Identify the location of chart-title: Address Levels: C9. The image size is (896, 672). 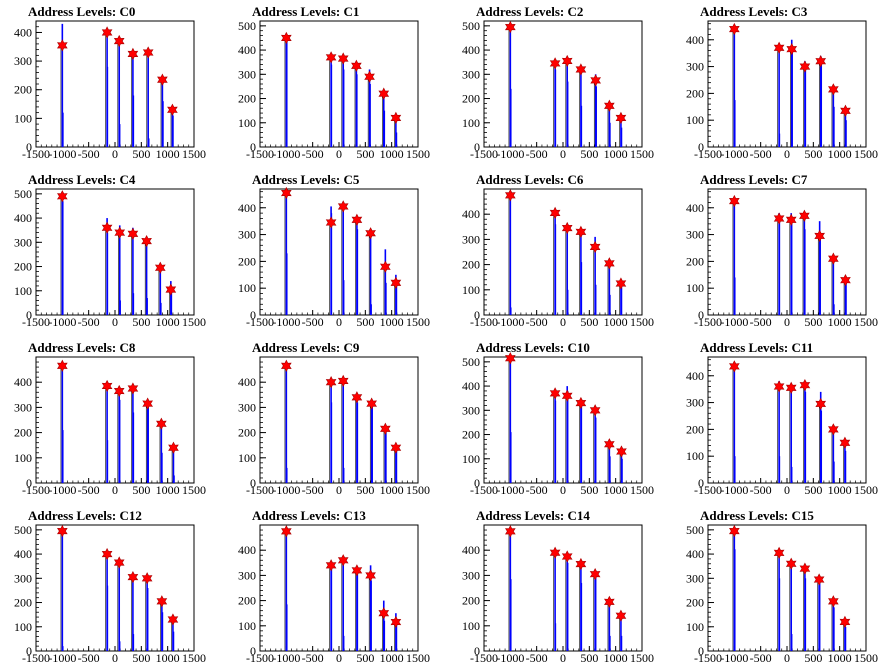
(306, 347).